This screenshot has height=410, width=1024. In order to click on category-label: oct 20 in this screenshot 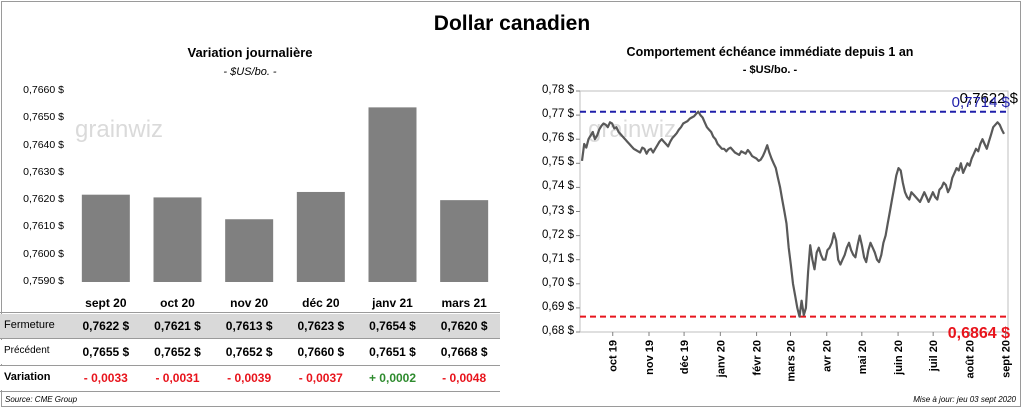, I will do `click(177, 303)`.